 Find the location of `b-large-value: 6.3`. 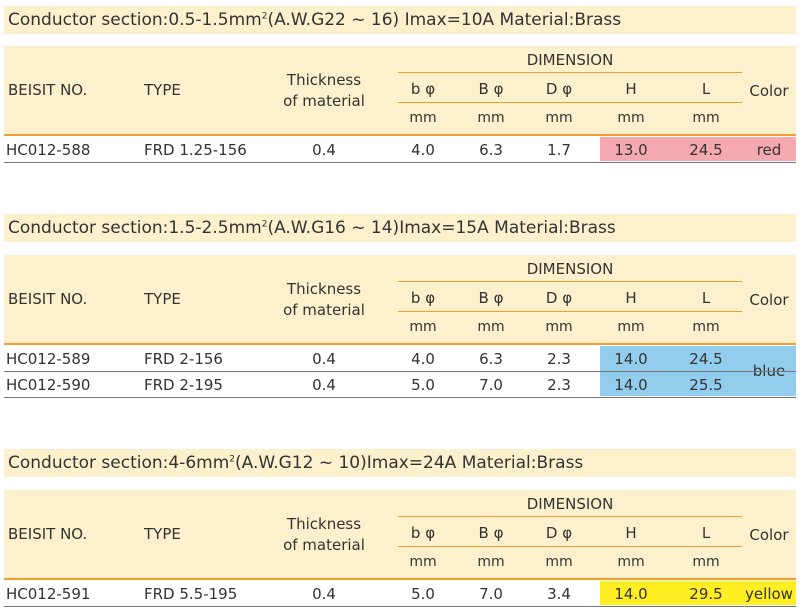

b-large-value: 6.3 is located at coordinates (491, 359).